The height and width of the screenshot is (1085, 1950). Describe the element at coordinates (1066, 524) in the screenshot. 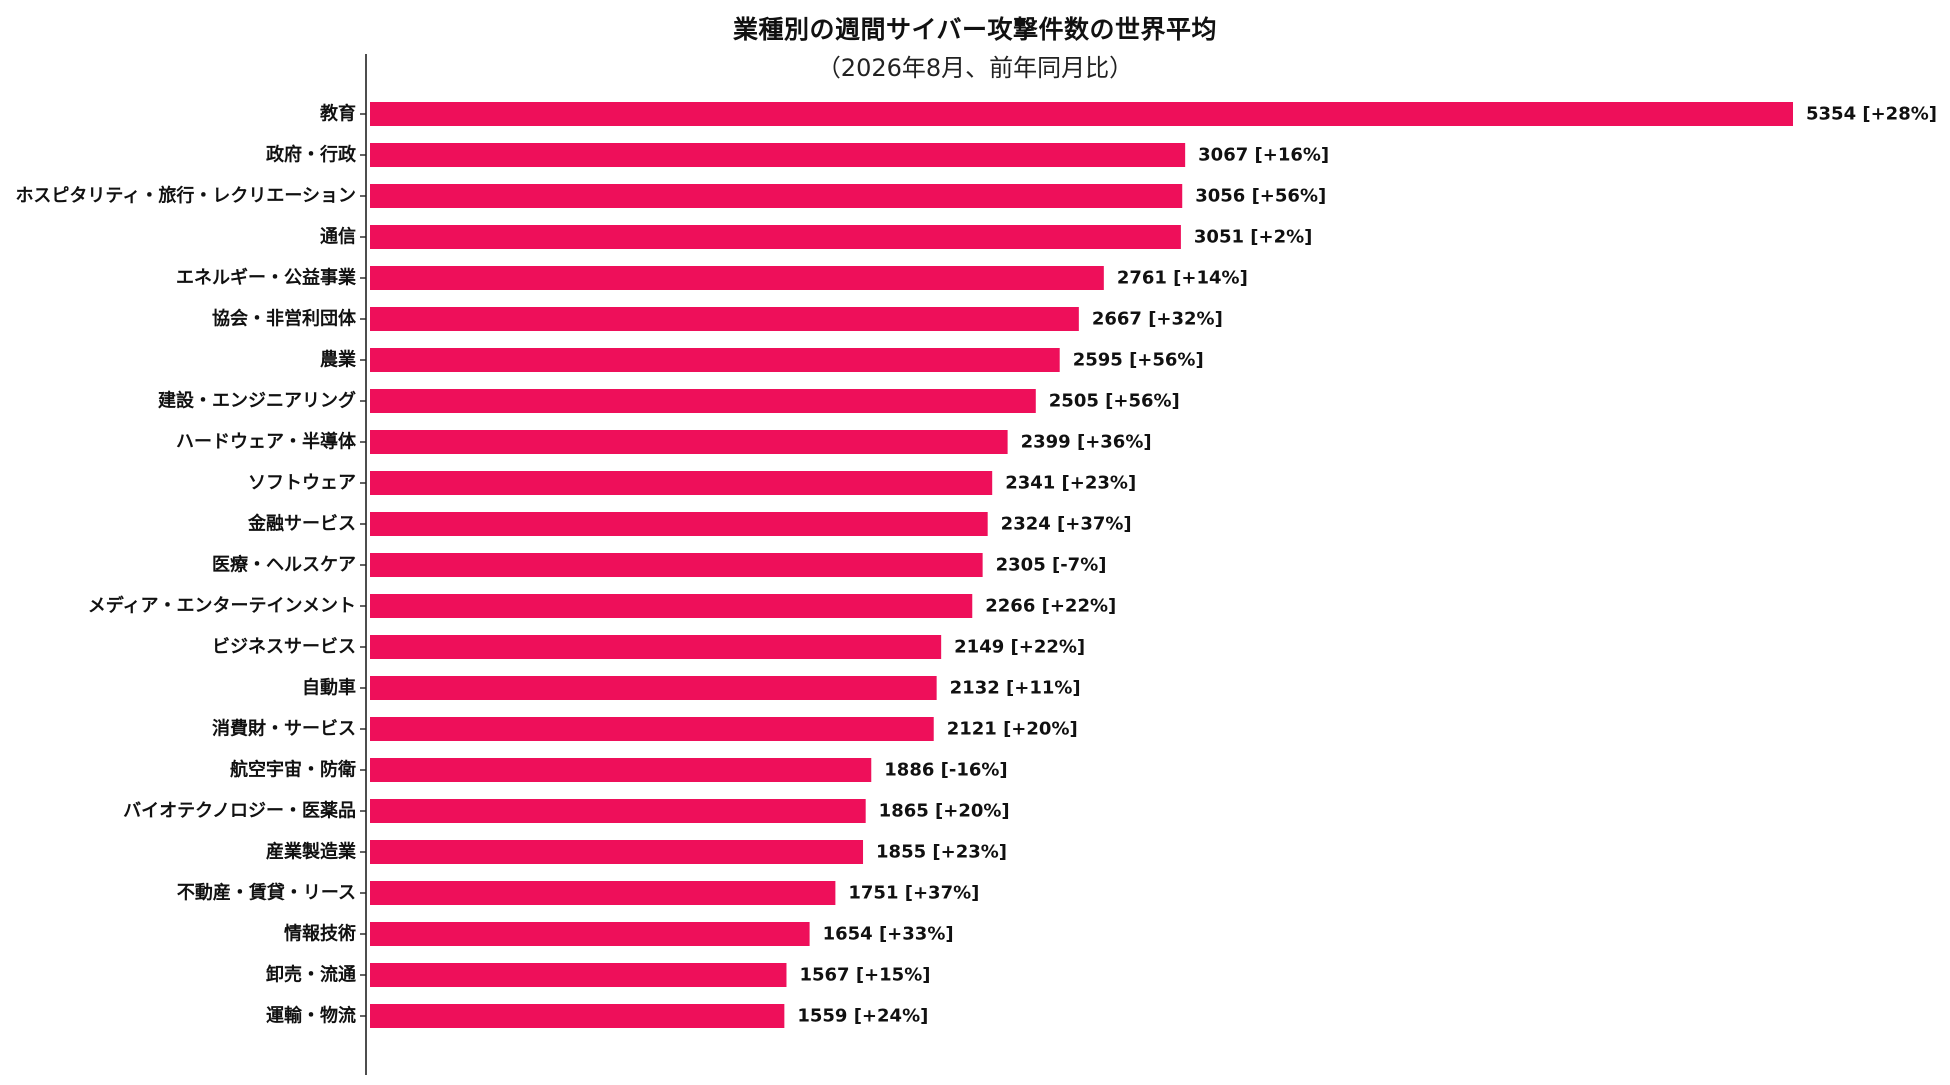

I see `value-label: 2324 [+37%]` at that location.